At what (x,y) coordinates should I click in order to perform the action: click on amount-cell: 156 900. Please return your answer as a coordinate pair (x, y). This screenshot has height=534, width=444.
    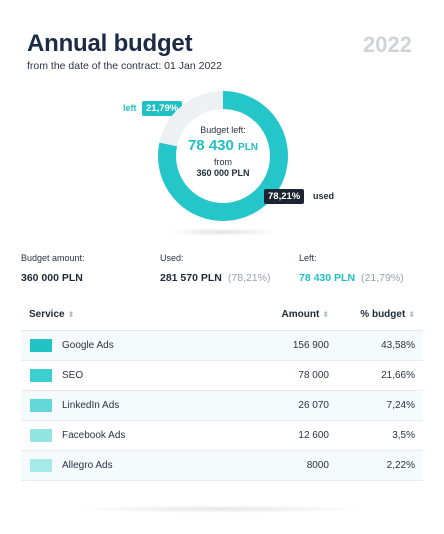
    Looking at the image, I should click on (273, 345).